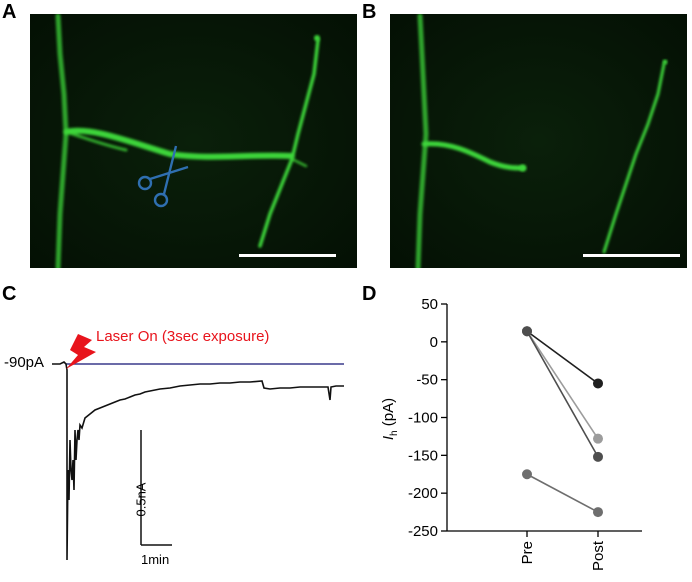  Describe the element at coordinates (598, 555) in the screenshot. I see `x-tick-label: Post` at that location.